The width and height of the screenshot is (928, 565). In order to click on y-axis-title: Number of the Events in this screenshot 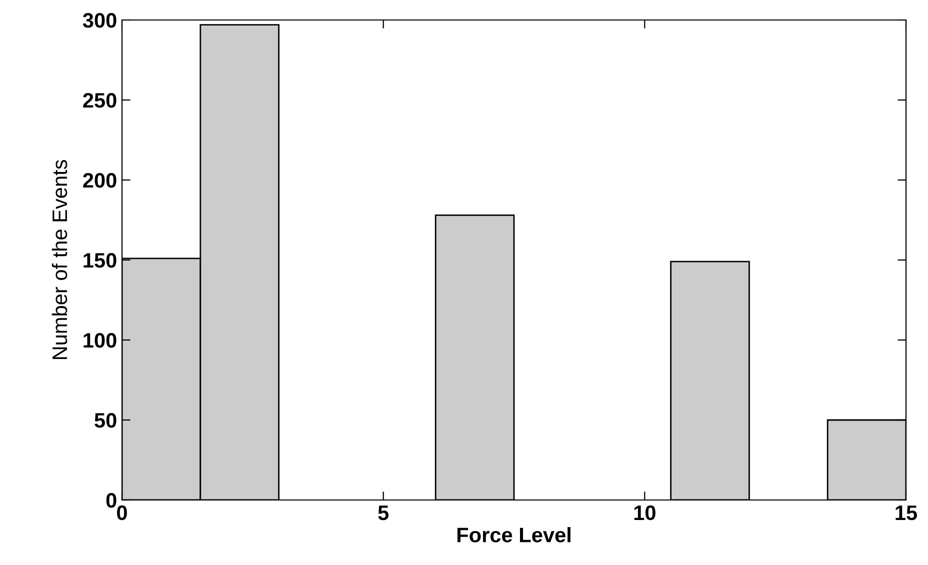, I will do `click(60, 260)`.